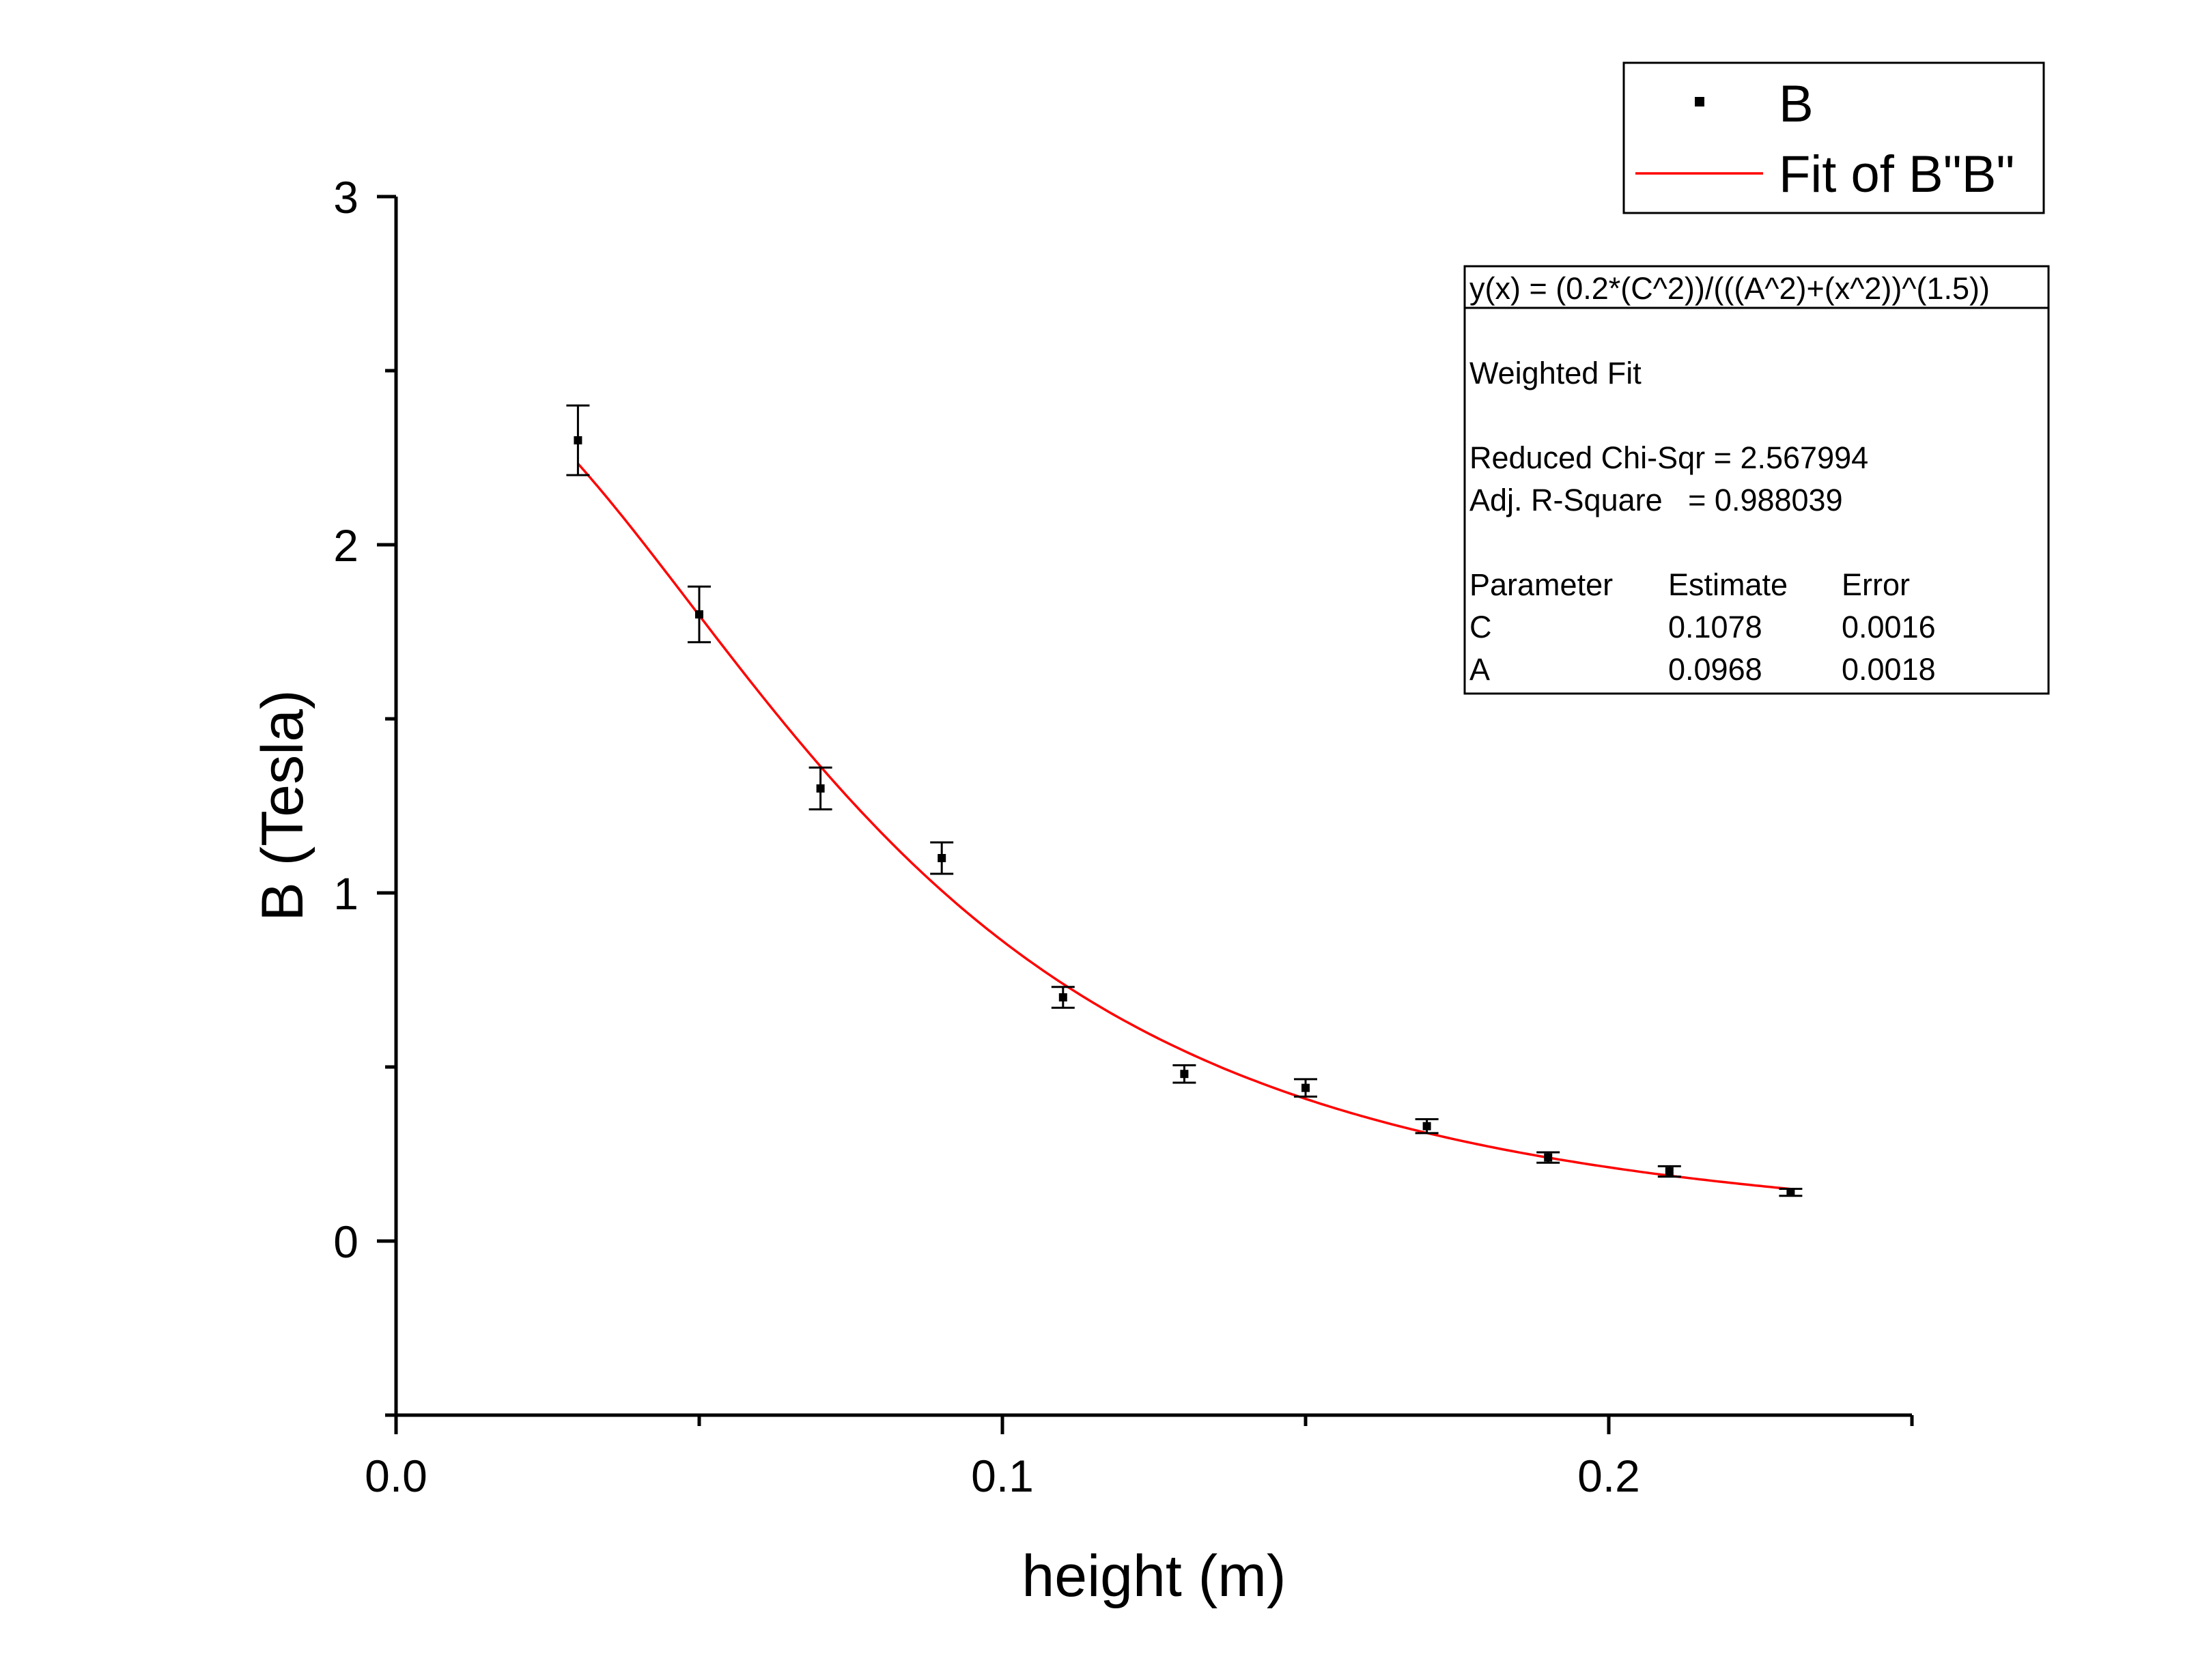 This screenshot has width=2196, height=1680. What do you see at coordinates (1608, 1476) in the screenshot?
I see `x-tick-label: 0.2` at bounding box center [1608, 1476].